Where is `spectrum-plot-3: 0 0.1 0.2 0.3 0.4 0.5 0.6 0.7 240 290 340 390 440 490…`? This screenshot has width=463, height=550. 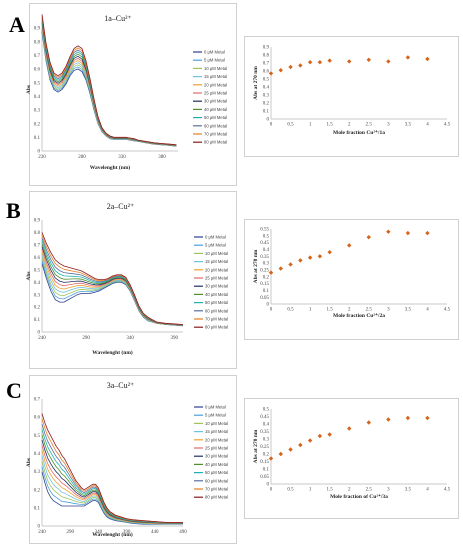
spectrum-plot-3: 0 0.1 0.2 0.3 0.4 0.5 0.6 0.7 240 290 340 390 440 490… is located at coordinates (127, 459).